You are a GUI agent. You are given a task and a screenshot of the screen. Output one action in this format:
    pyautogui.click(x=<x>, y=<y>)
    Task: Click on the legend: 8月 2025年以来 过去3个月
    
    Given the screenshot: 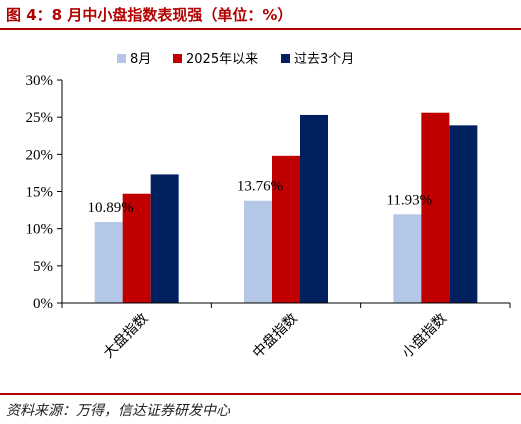 What is the action you would take?
    pyautogui.click(x=235, y=59)
    